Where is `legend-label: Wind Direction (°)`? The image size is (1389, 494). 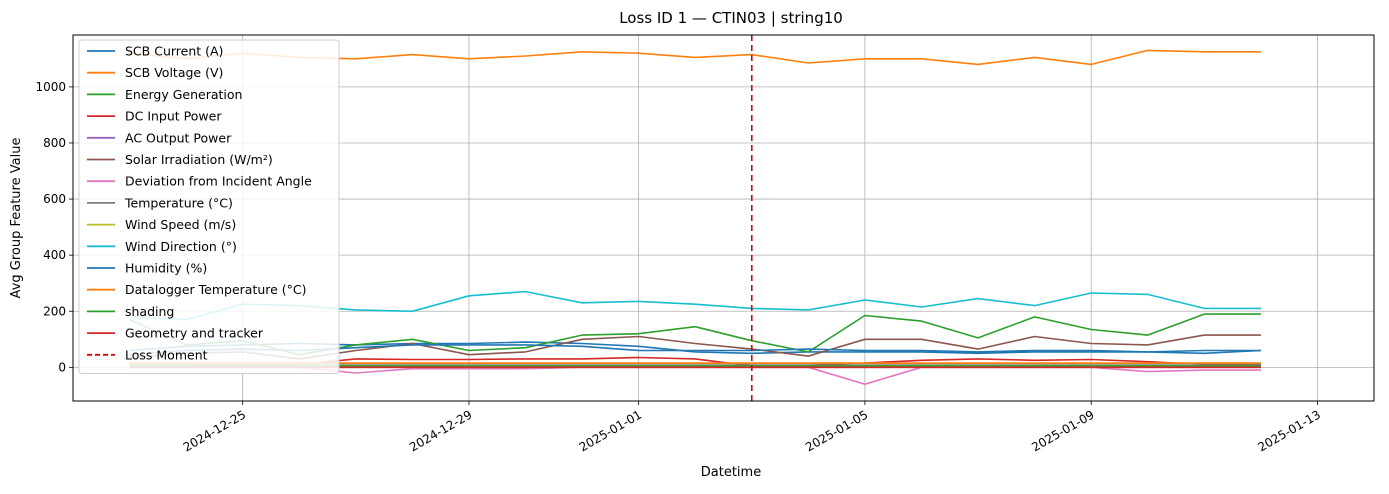
legend-label: Wind Direction (°) is located at coordinates (181, 246).